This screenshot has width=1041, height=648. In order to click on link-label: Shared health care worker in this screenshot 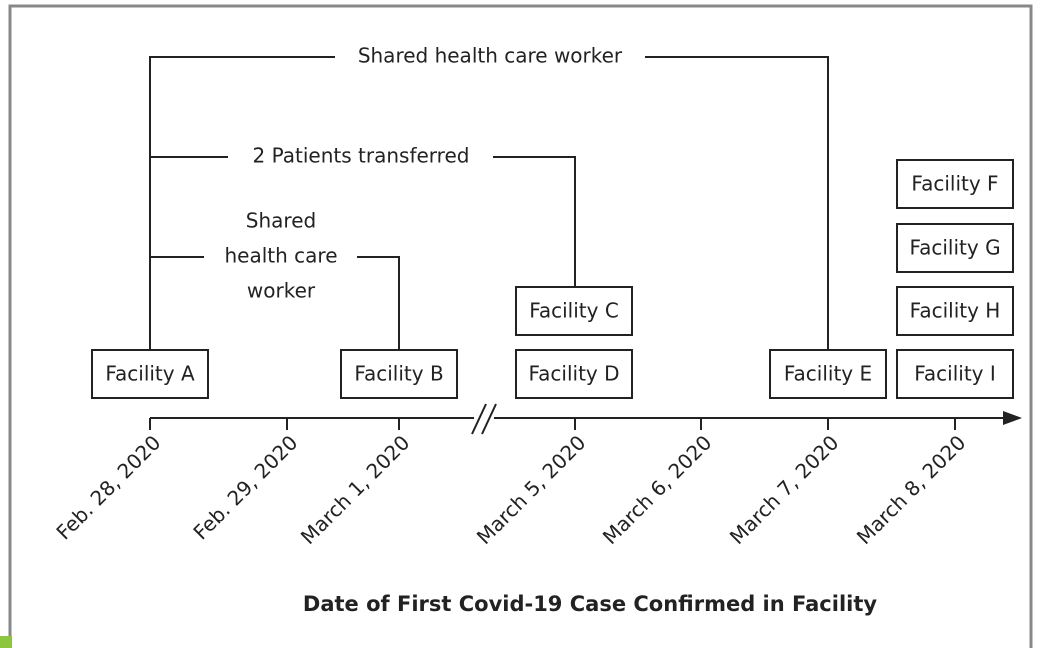, I will do `click(490, 56)`.